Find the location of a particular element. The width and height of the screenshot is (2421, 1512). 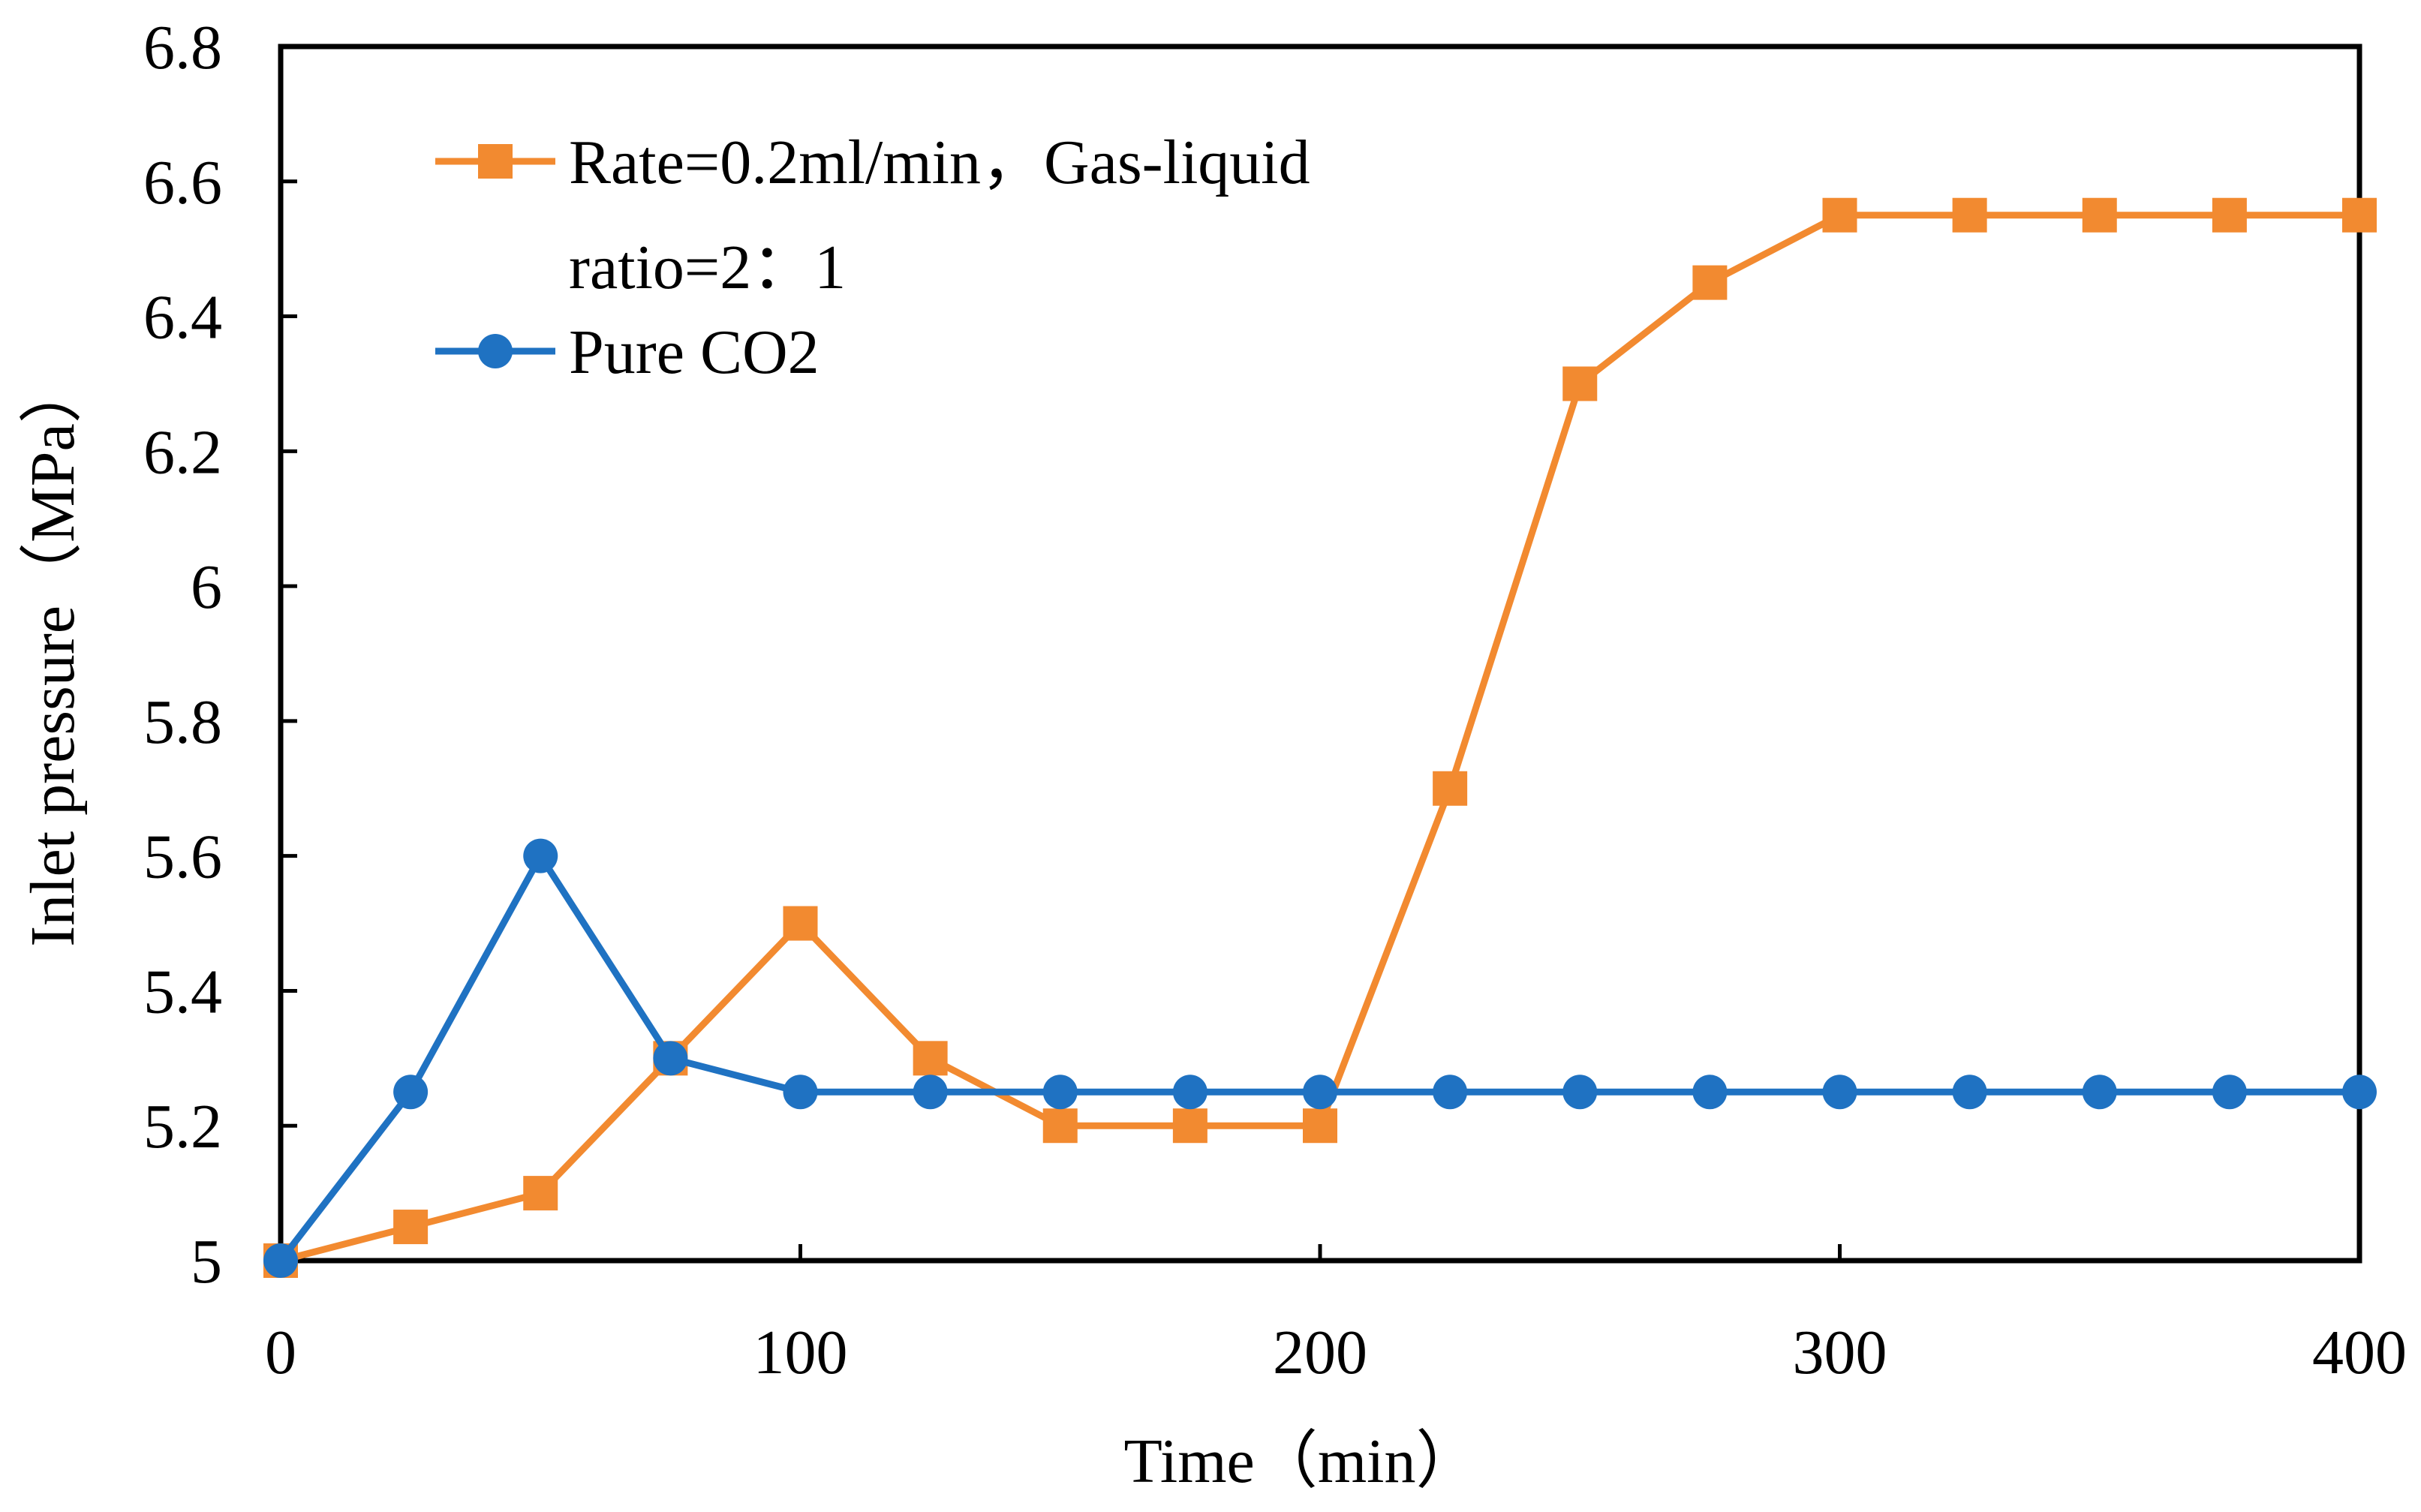

y-tick-label: 6 is located at coordinates (206, 587).